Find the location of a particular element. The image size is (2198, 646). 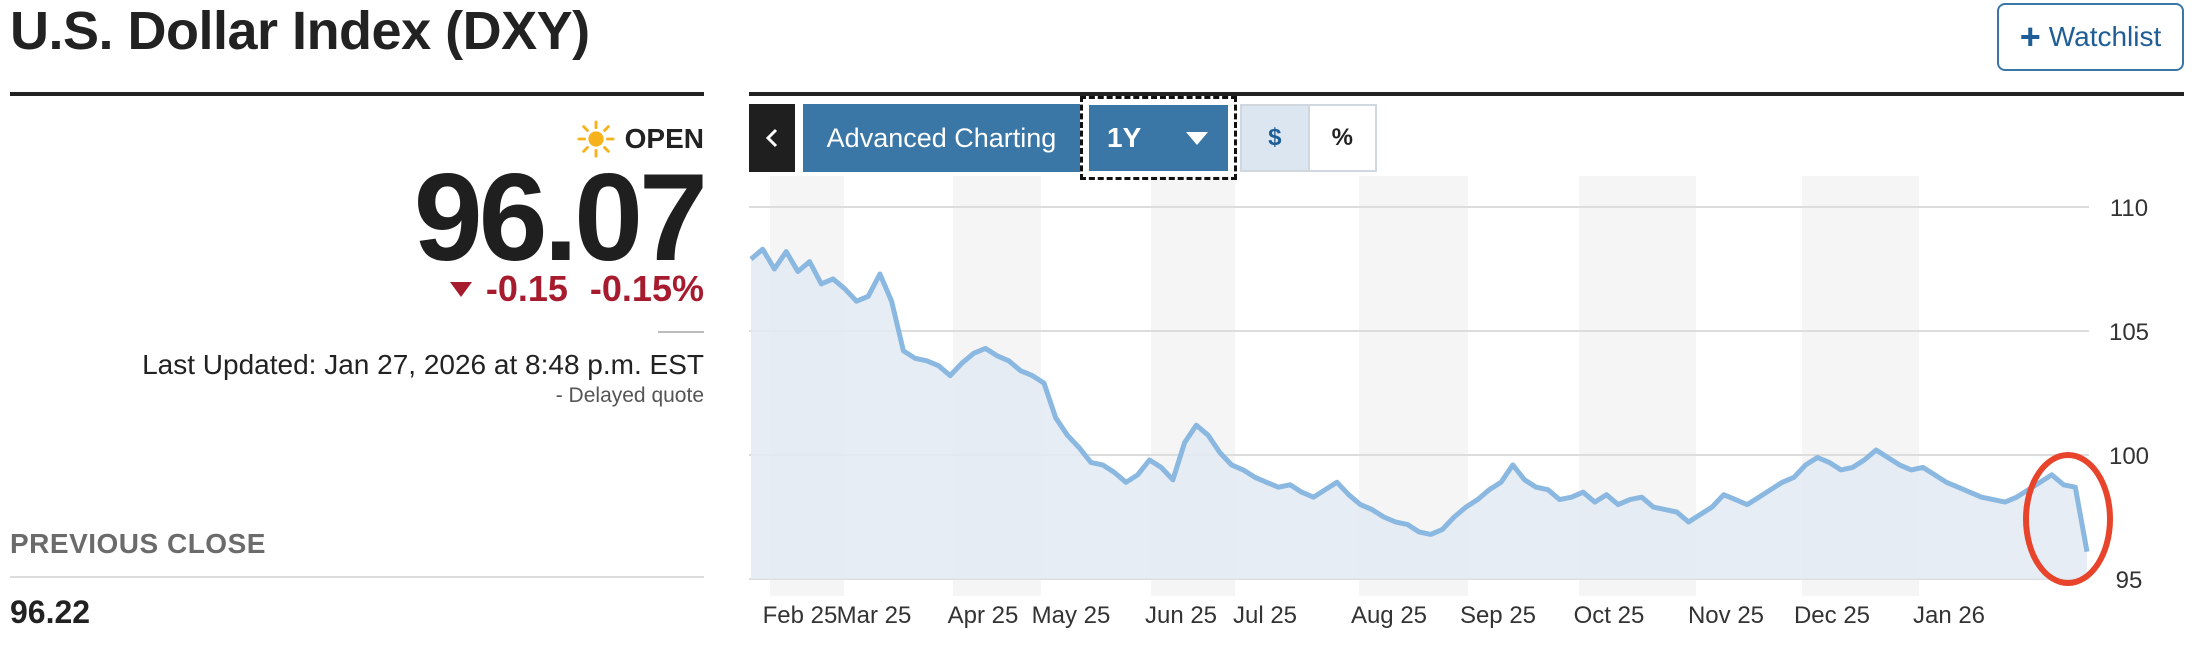

delayed-quote-note: - Delayed quote is located at coordinates (629, 395).